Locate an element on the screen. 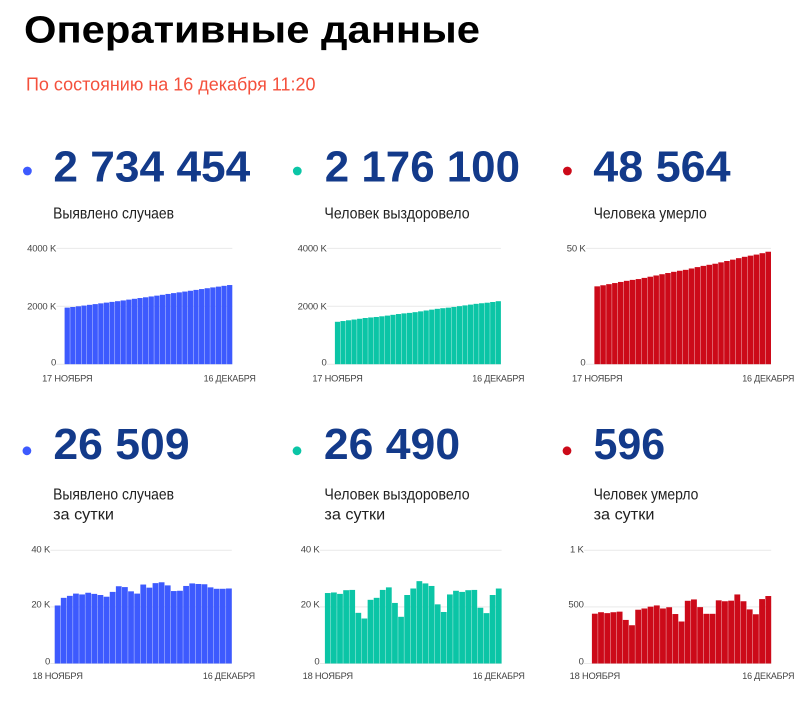  svg-text: 26 509 is located at coordinates (121, 444).